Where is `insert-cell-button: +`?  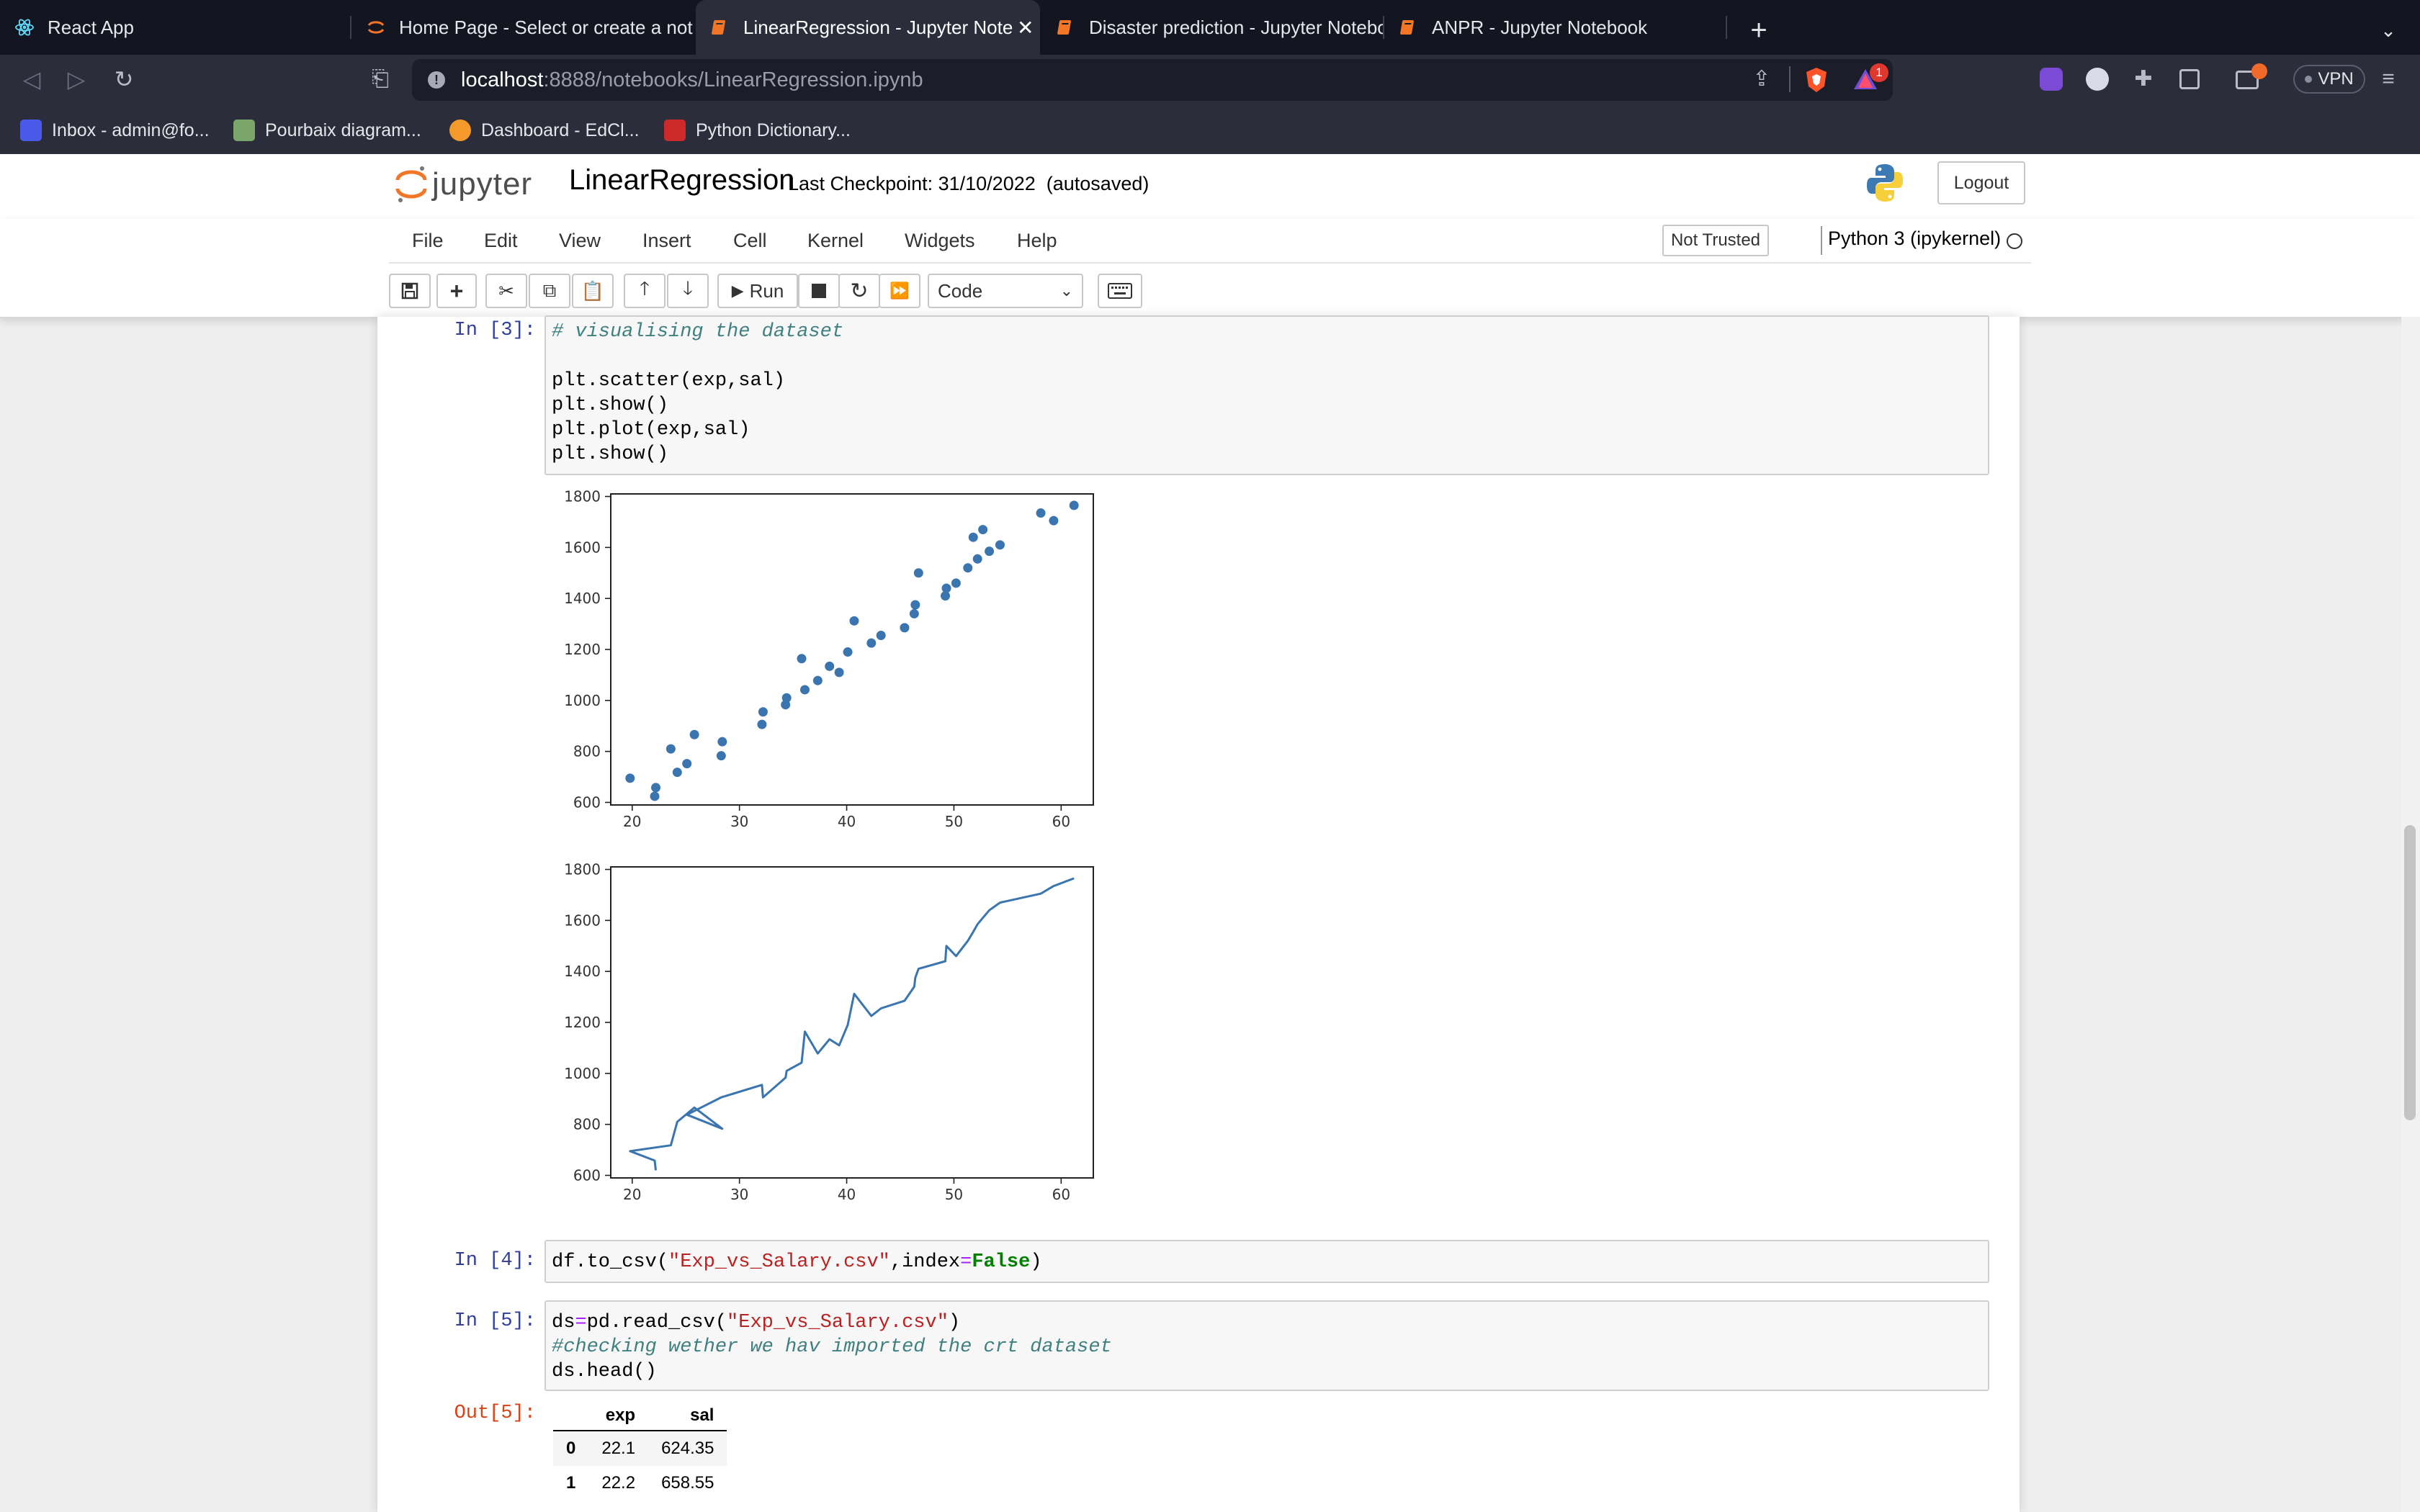 insert-cell-button: + is located at coordinates (457, 291).